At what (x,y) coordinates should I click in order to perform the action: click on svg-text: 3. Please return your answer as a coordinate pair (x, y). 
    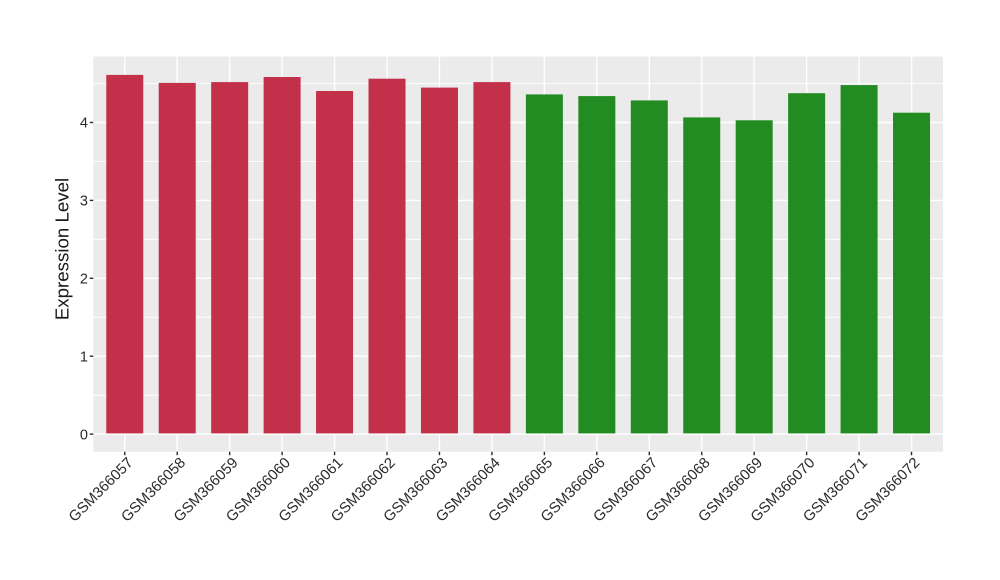
    Looking at the image, I should click on (84, 202).